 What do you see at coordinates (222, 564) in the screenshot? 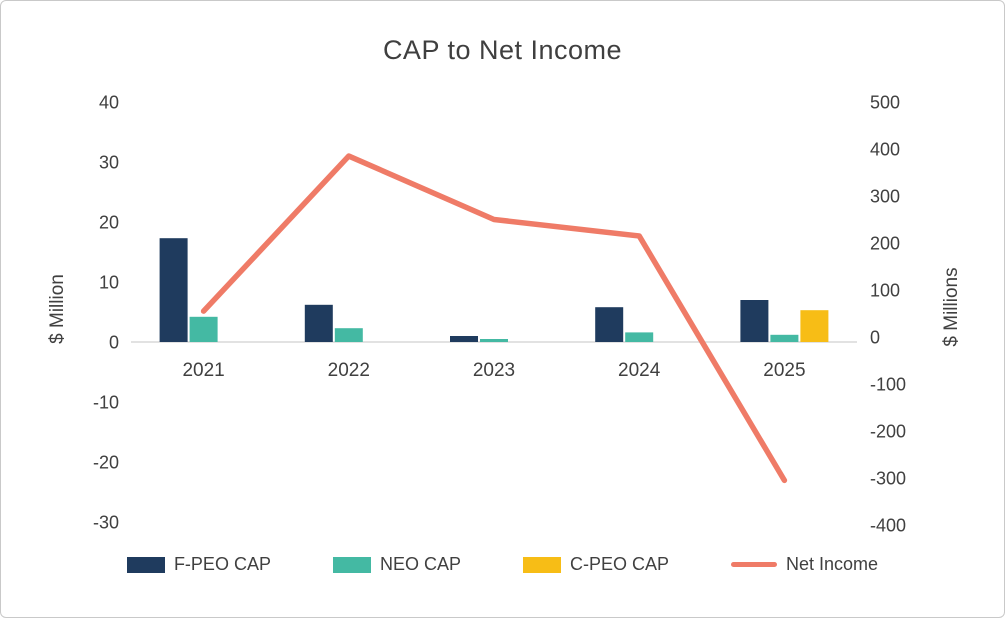
I see `legend-label: F-PEO CAP` at bounding box center [222, 564].